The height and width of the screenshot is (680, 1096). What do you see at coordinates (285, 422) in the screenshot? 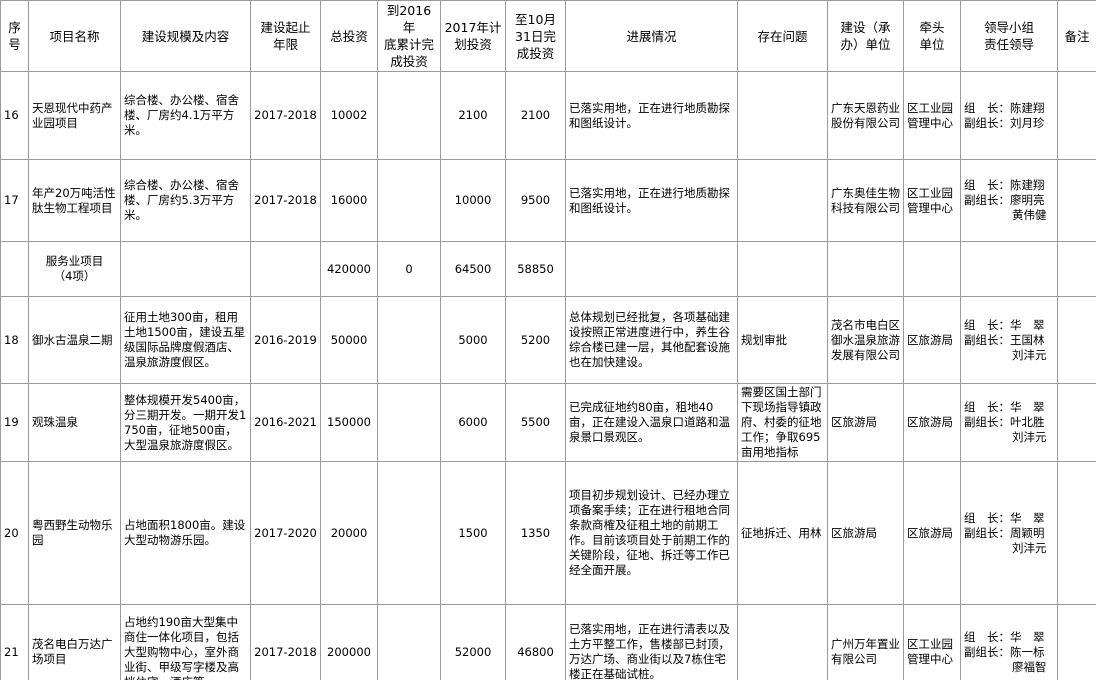
I see `cell: 2016-2021` at bounding box center [285, 422].